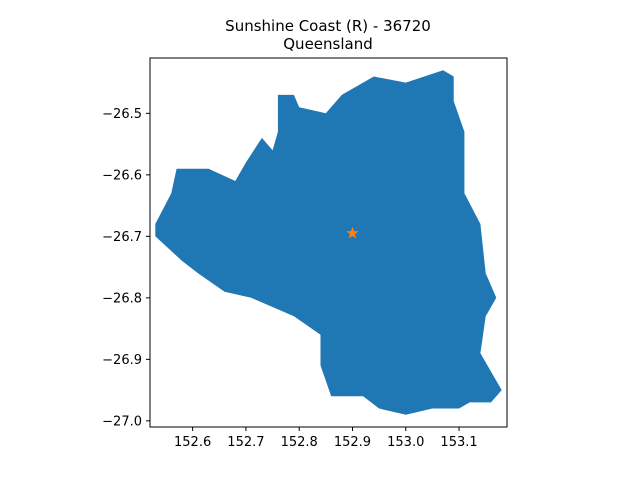  Describe the element at coordinates (126, 268) in the screenshot. I see `y-axis: −26.5 −26.6 −26.7 −26.8 −26.9 −27.0` at that location.